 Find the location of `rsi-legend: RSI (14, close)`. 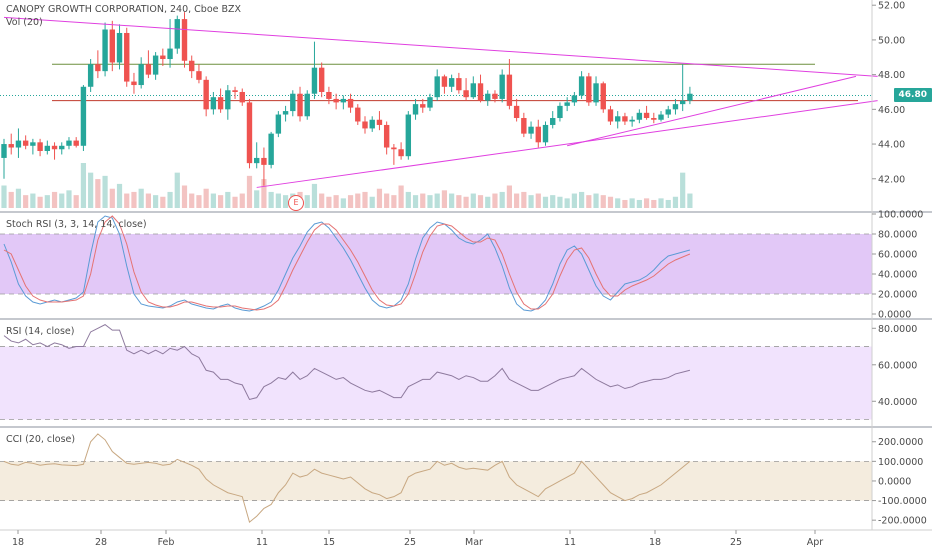

rsi-legend: RSI (14, close) is located at coordinates (40, 331).